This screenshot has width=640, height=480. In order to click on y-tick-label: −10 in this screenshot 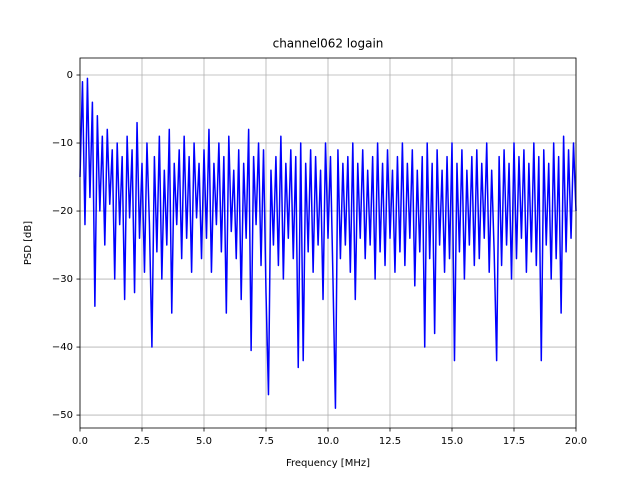, I will do `click(62, 143)`.